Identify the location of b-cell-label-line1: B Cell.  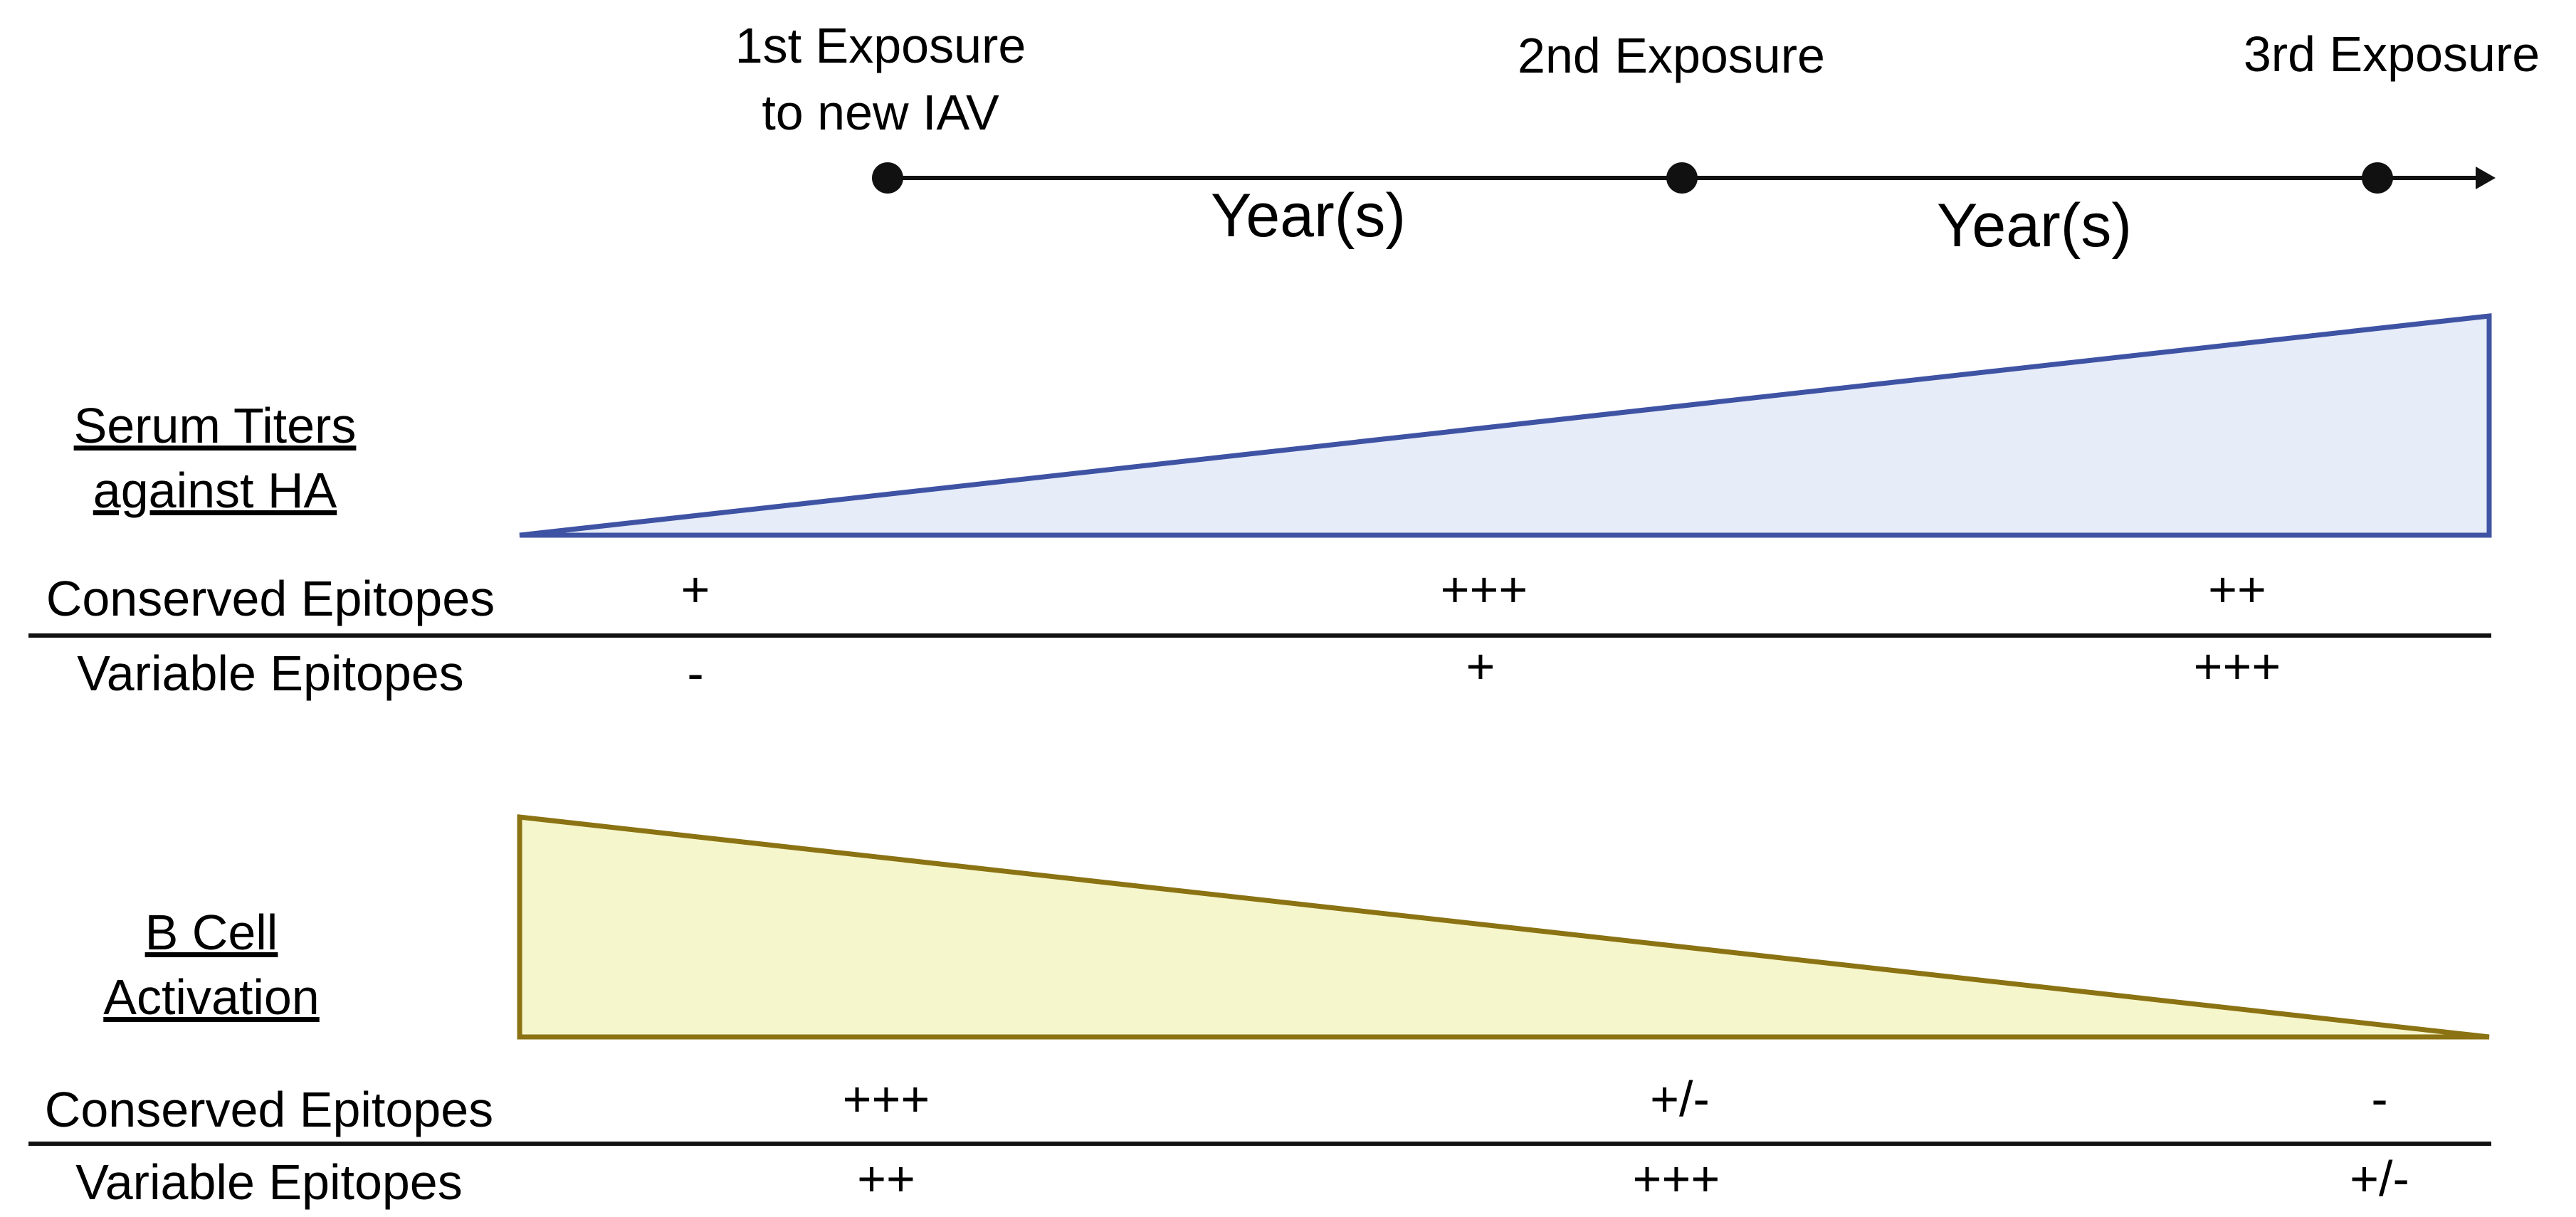
(212, 933).